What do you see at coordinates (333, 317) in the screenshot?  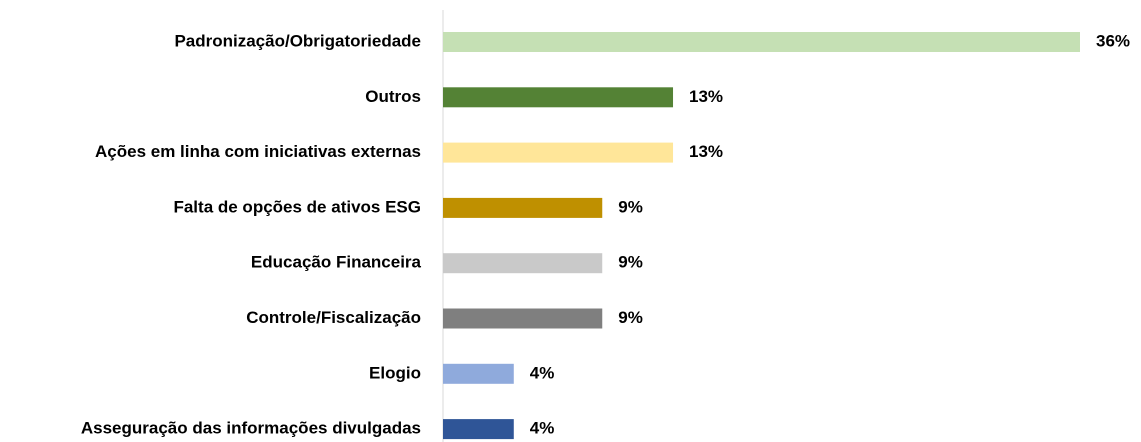 I see `category-label: Controle/Fiscalização` at bounding box center [333, 317].